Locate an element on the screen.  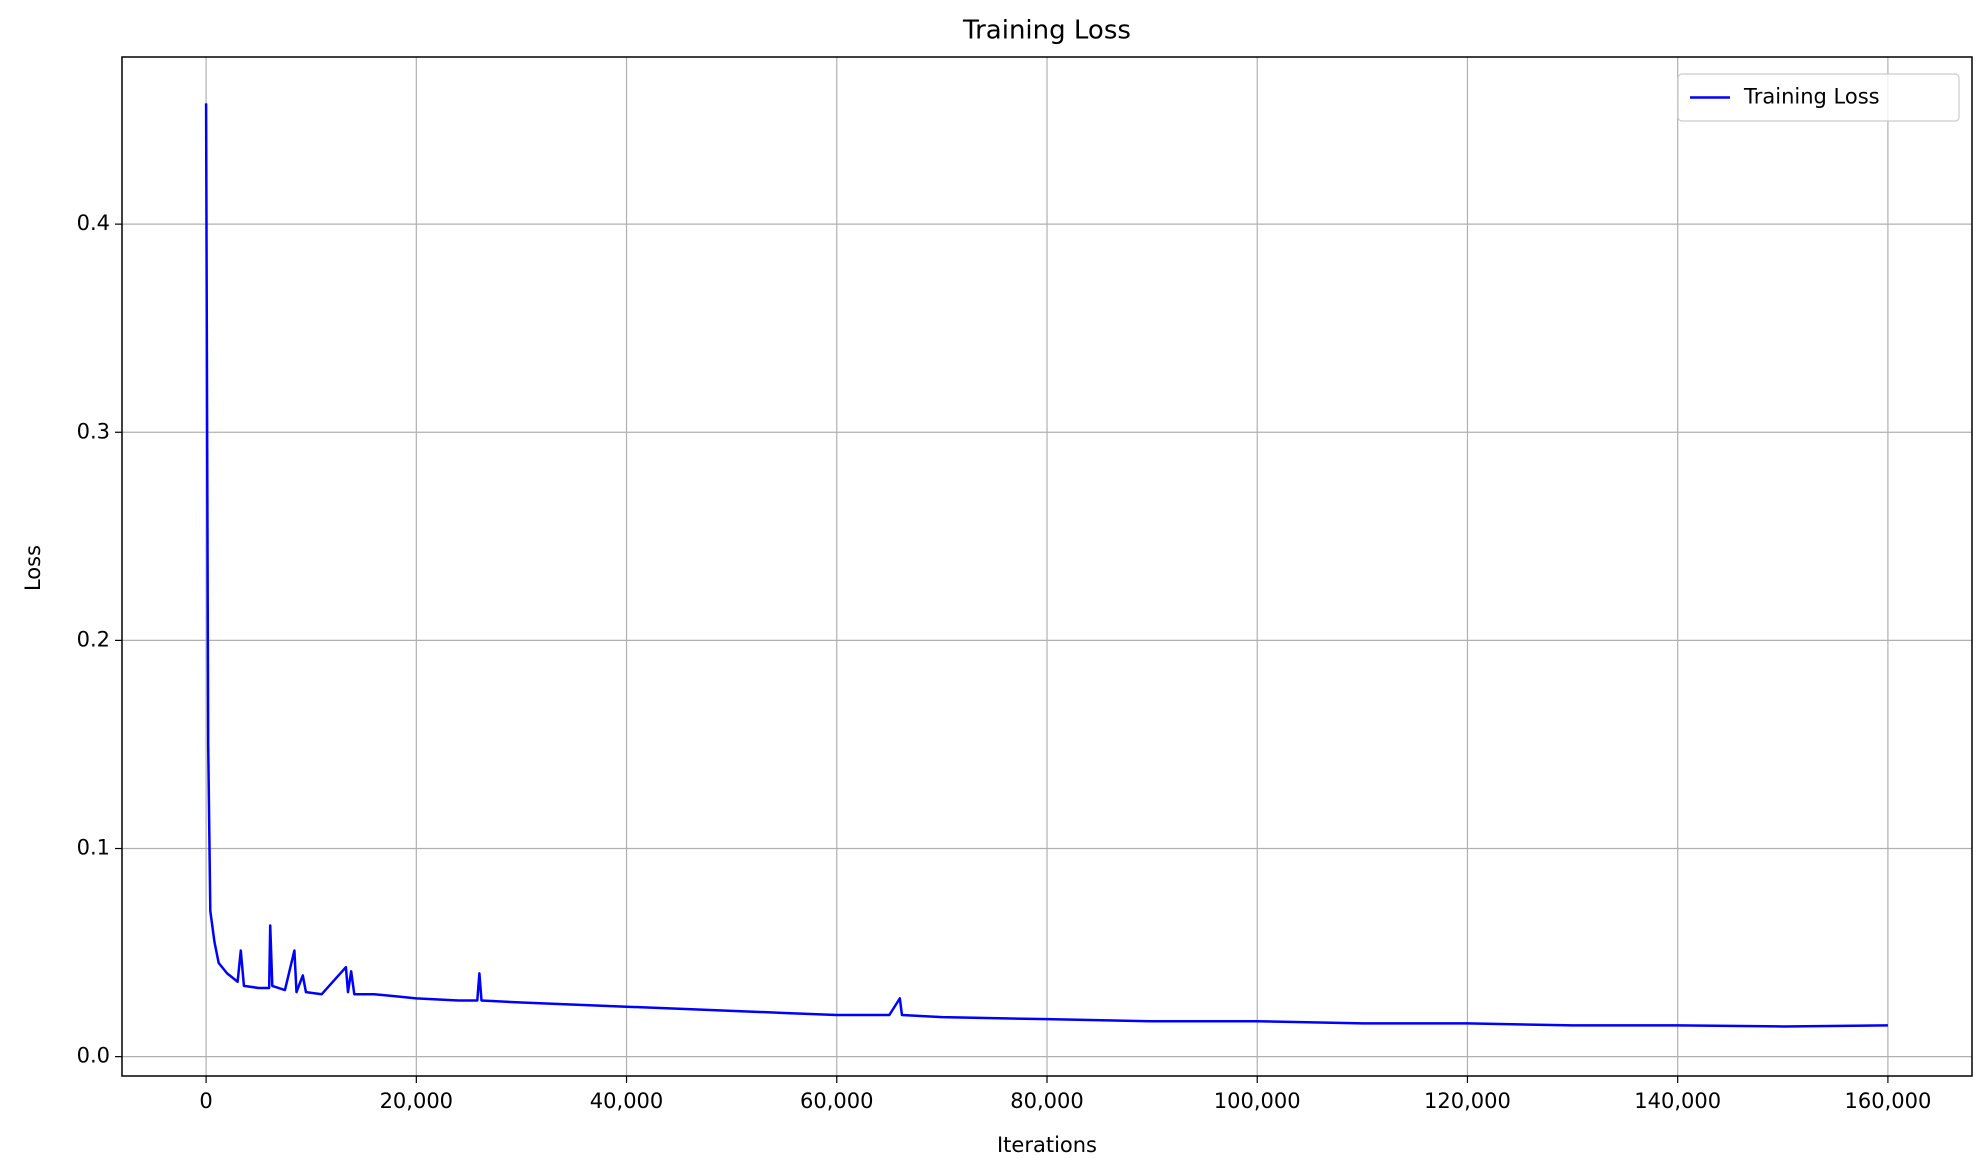
x-tick-label: 160,000 is located at coordinates (1887, 1101).